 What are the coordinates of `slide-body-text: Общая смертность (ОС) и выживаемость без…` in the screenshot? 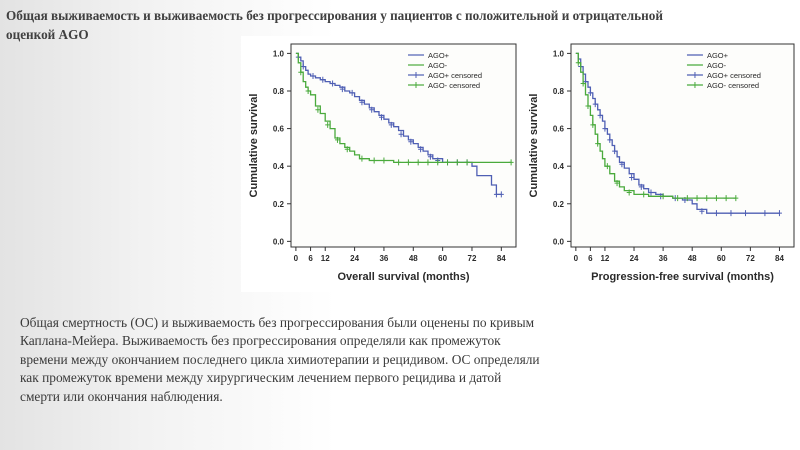 It's located at (280, 359).